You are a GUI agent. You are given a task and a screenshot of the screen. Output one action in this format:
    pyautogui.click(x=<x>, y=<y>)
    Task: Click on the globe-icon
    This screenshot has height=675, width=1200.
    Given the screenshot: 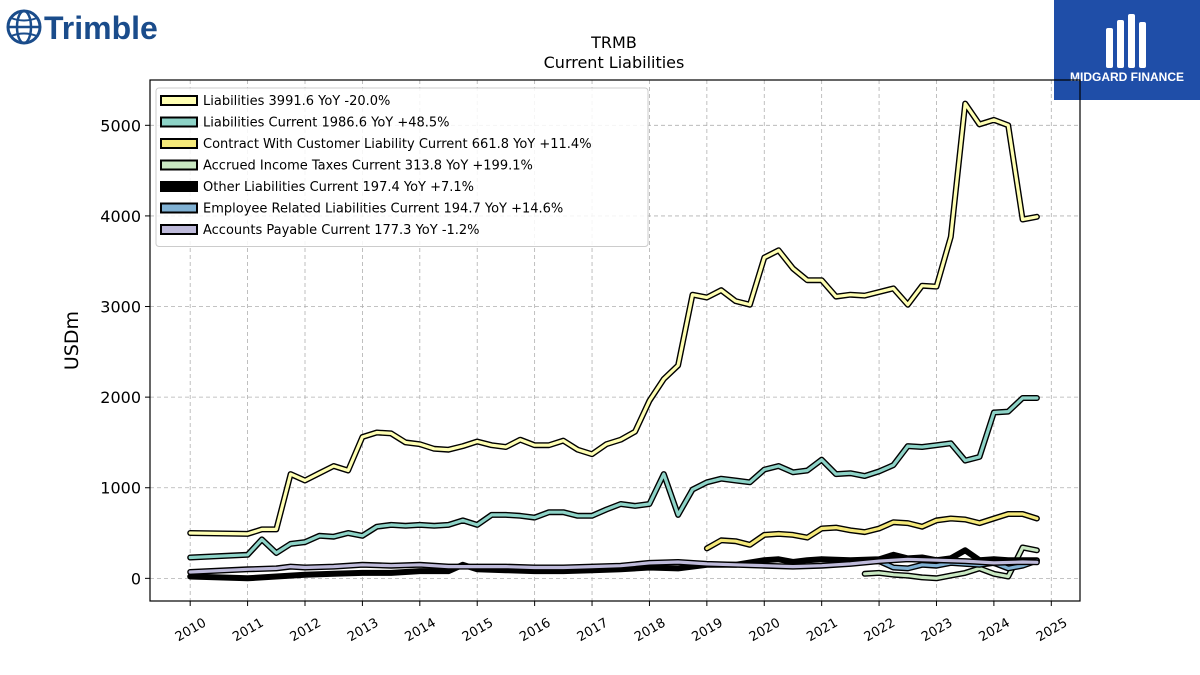 What is the action you would take?
    pyautogui.click(x=24, y=27)
    